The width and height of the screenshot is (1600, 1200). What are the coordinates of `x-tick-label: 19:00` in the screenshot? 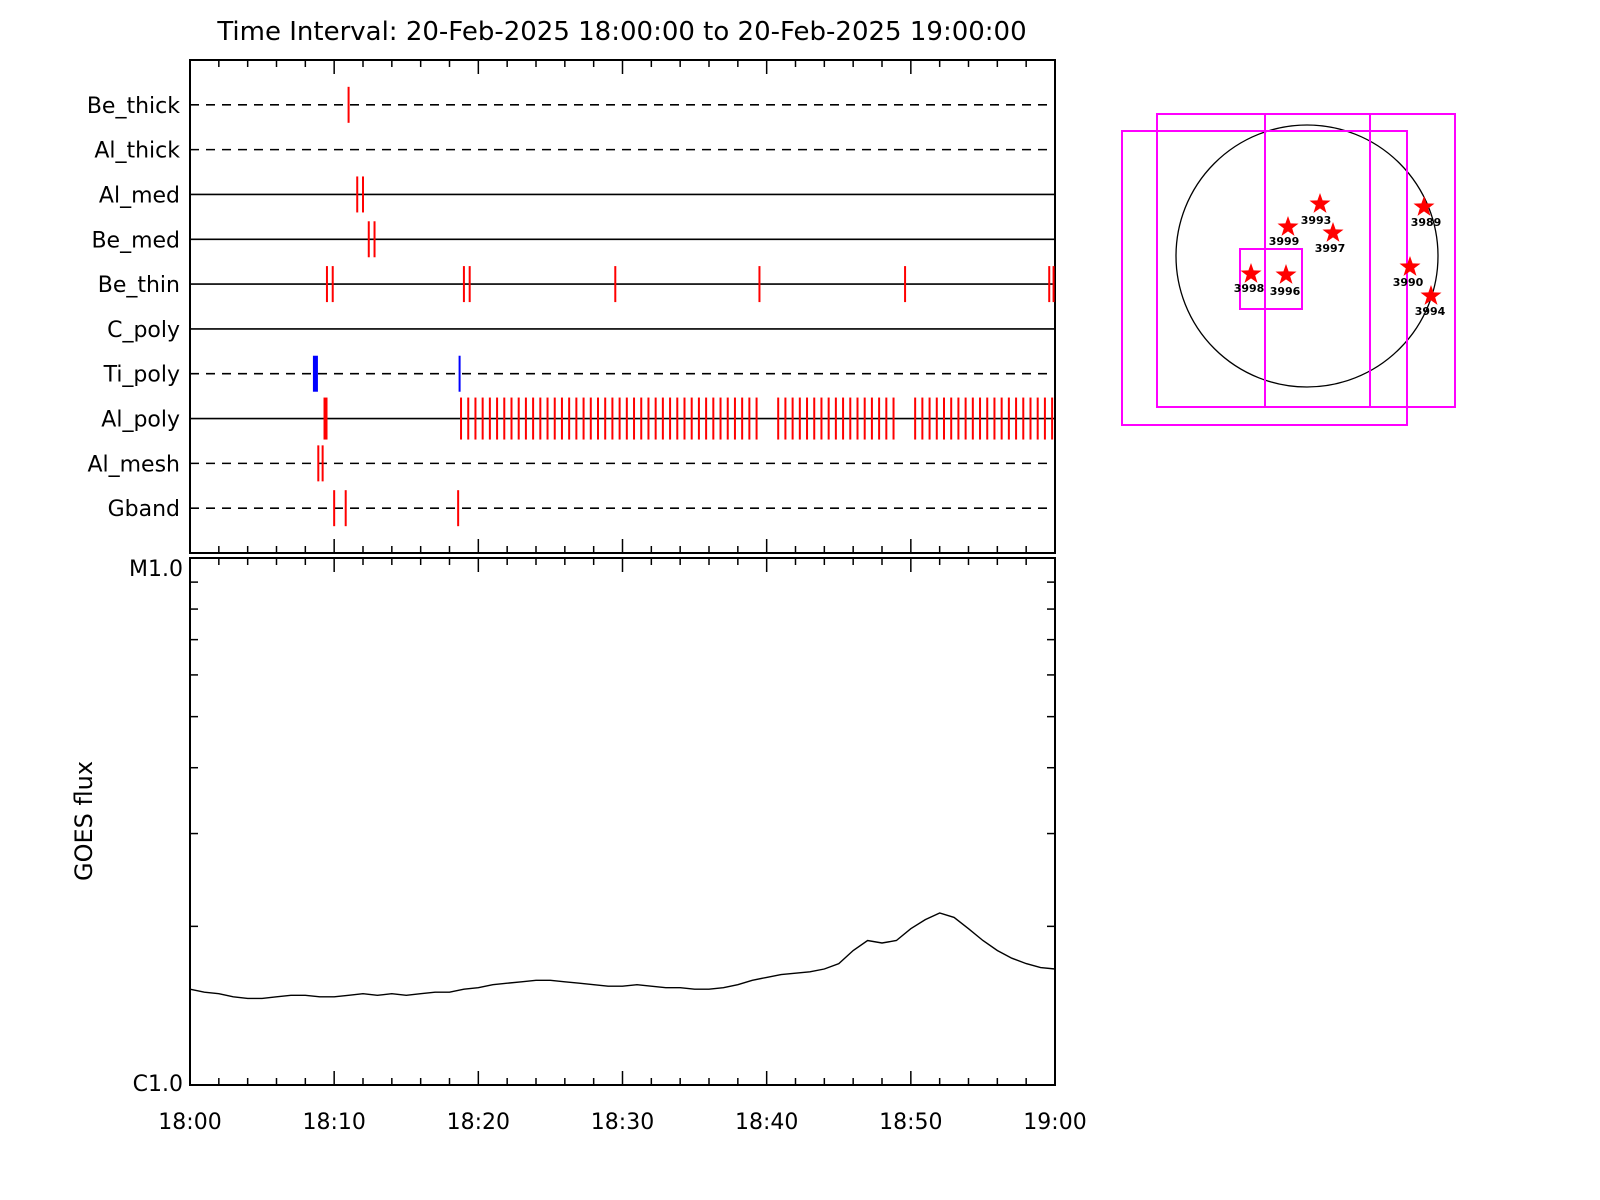 It's located at (1054, 1122).